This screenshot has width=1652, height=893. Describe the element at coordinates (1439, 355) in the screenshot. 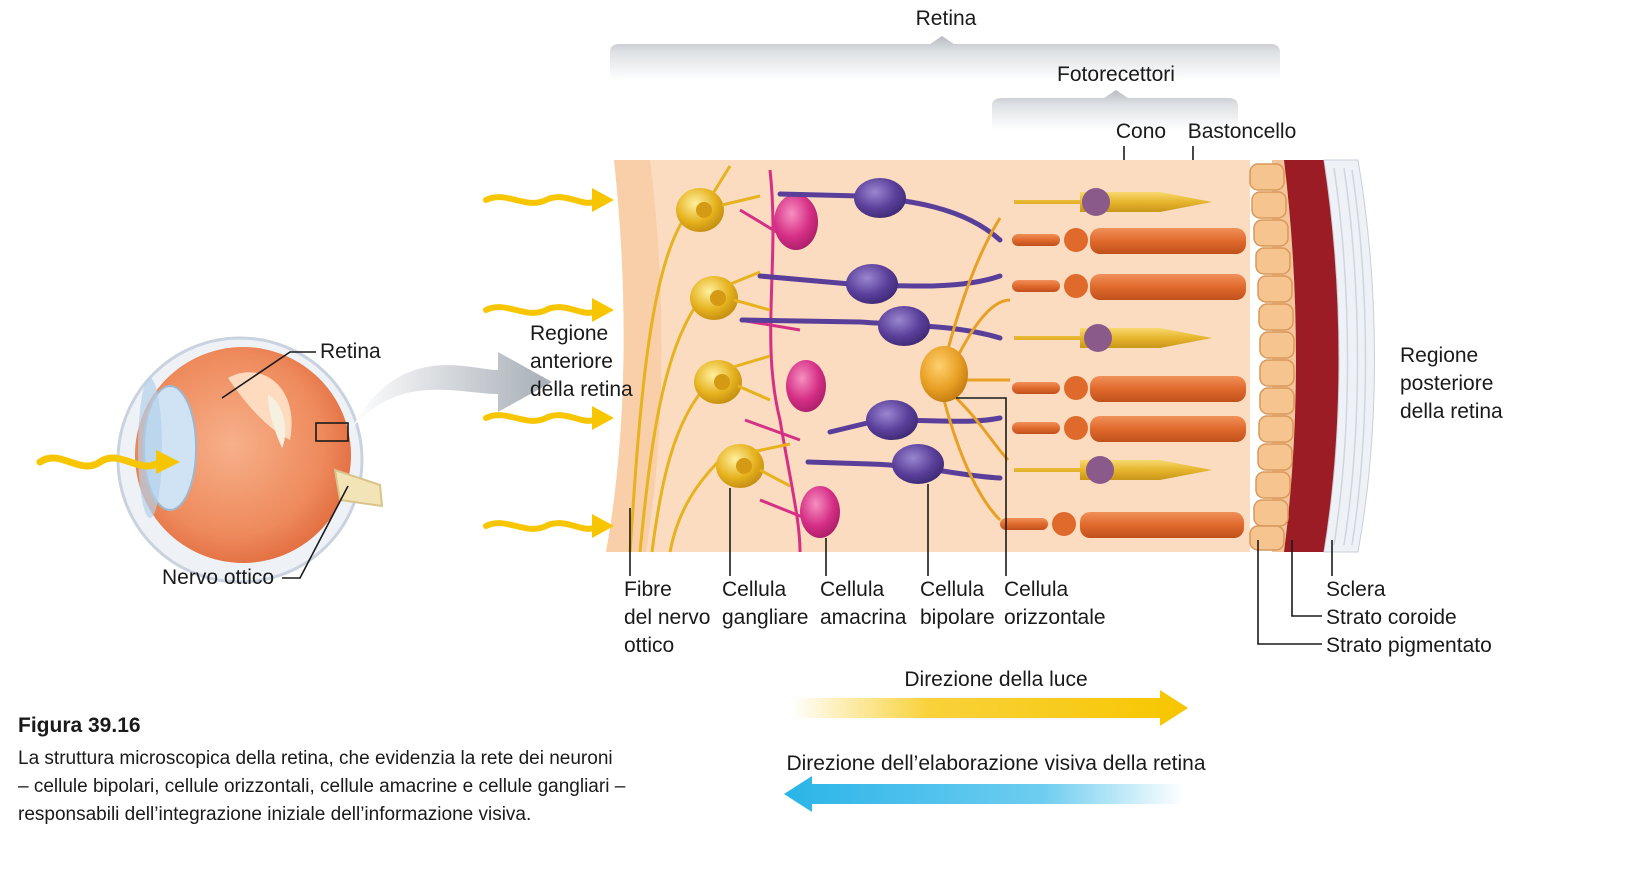

I see `posterior-region-line1: Regione` at that location.